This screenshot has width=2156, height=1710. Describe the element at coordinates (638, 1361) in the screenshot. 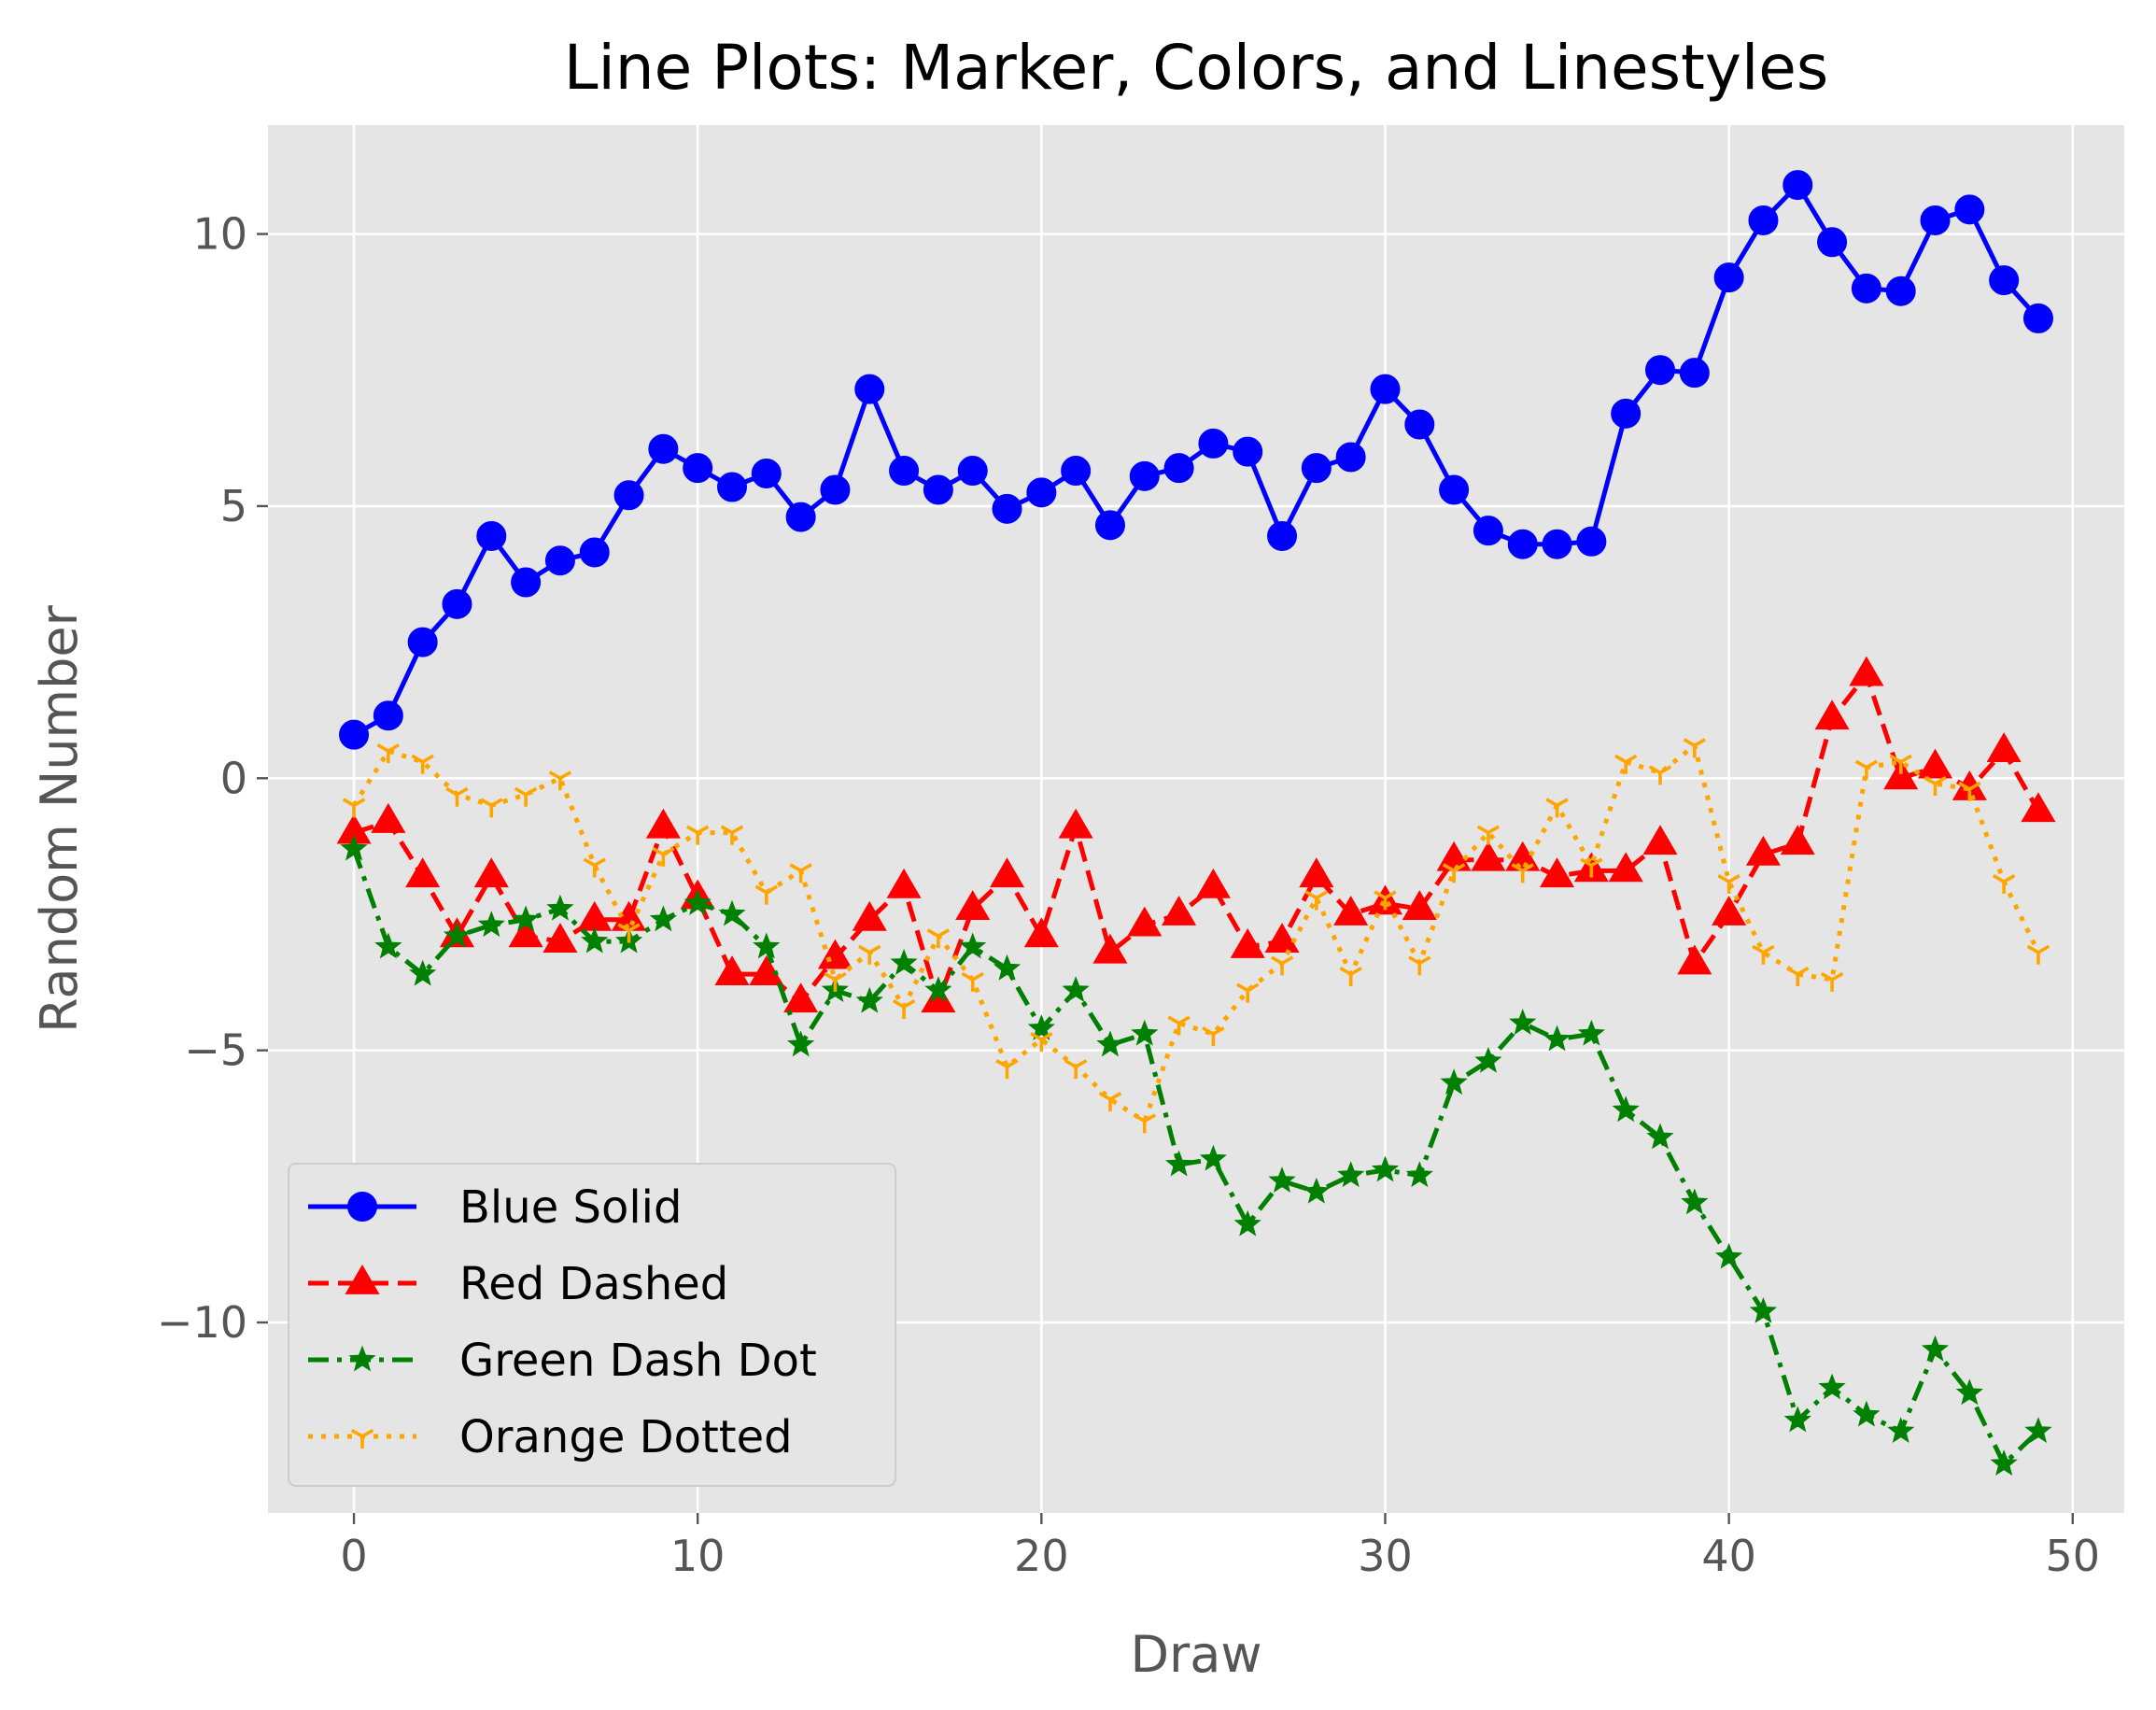

I see `legend-label-green-dash-dot: Green Dash Dot` at that location.